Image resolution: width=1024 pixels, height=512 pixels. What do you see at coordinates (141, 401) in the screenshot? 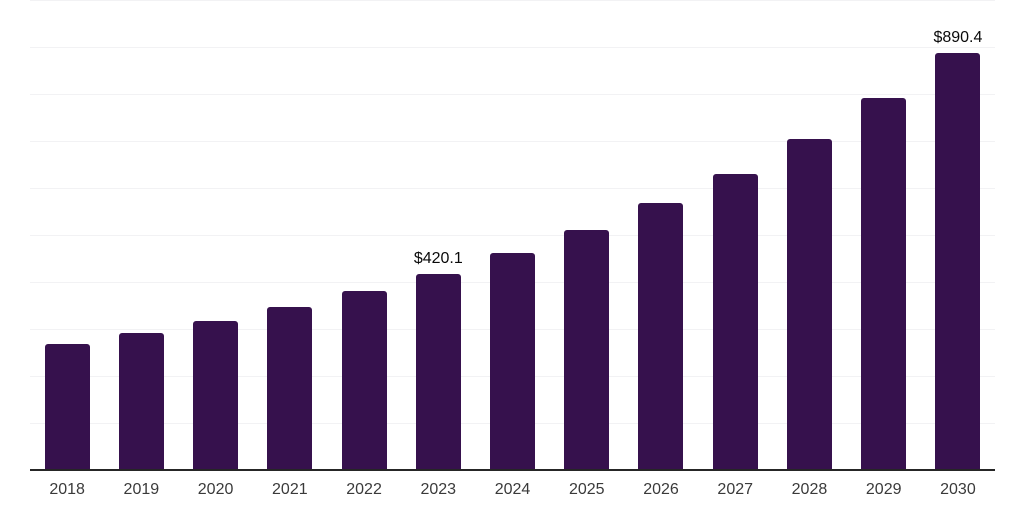
I see `bar-2019` at bounding box center [141, 401].